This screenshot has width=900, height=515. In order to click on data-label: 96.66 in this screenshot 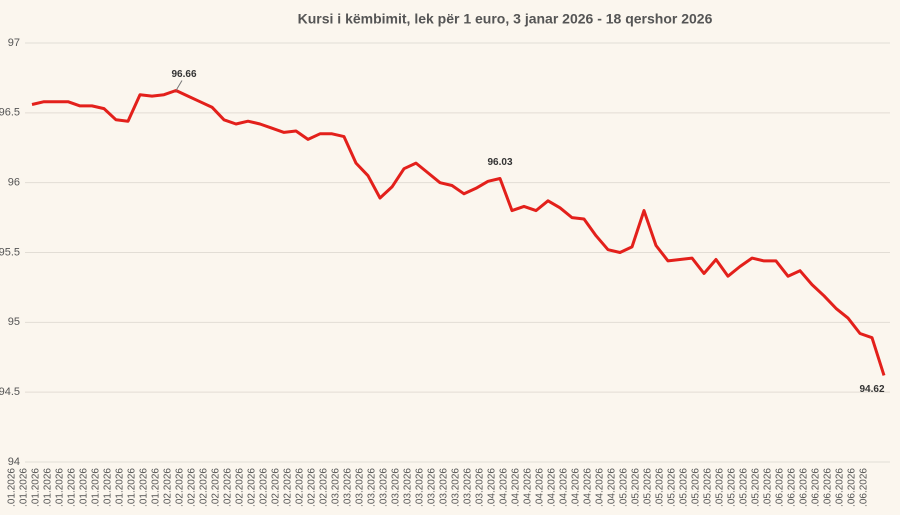, I will do `click(183, 74)`.